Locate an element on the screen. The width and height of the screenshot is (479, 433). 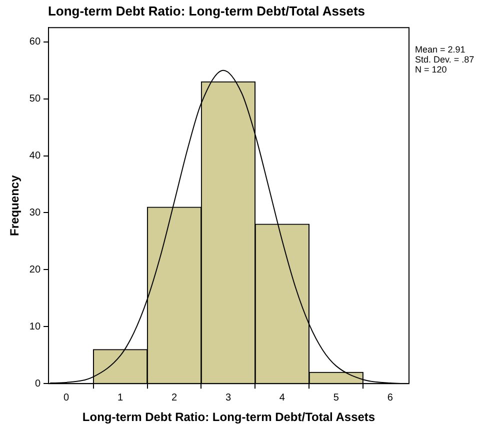
y-tick-label: 40 is located at coordinates (35, 156).